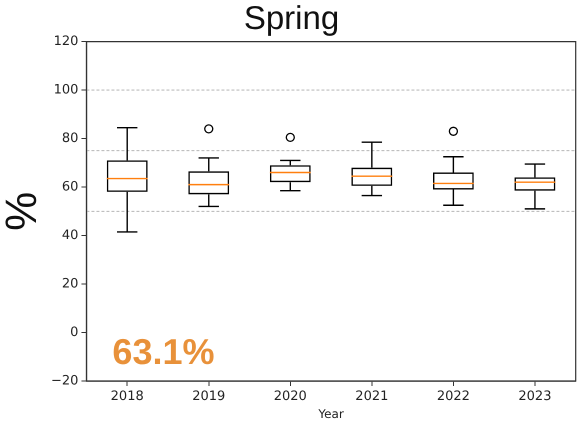  Describe the element at coordinates (66, 90) in the screenshot. I see `y-tick-label: 100` at that location.